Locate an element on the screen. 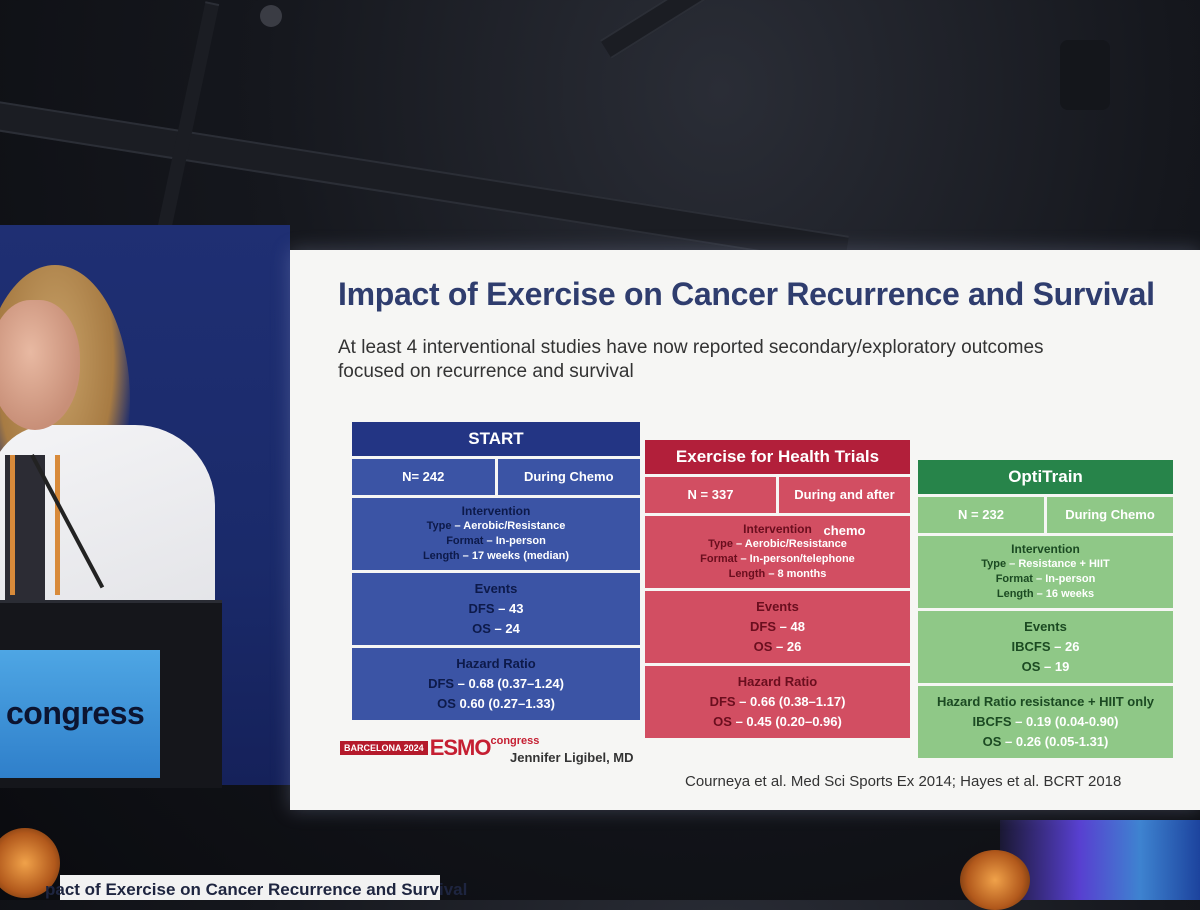 The image size is (1200, 910). value-line: Length – 8 months is located at coordinates (777, 574).